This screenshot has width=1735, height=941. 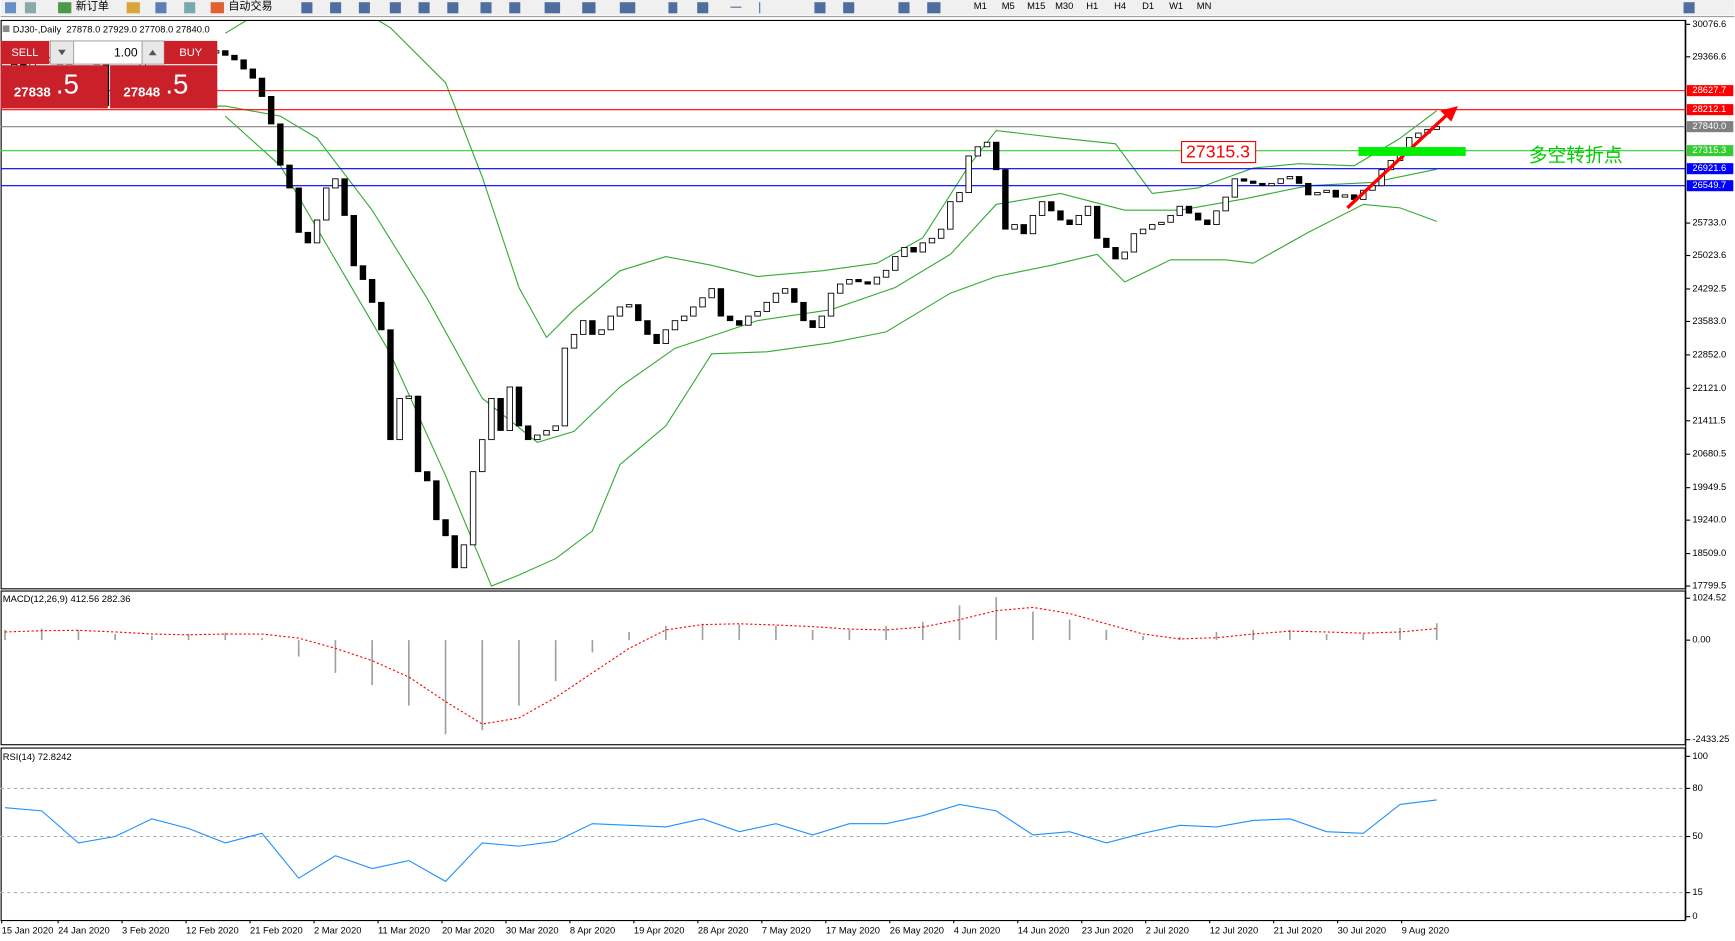 I want to click on x-tick-label: 21 Feb 2020, so click(x=276, y=930).